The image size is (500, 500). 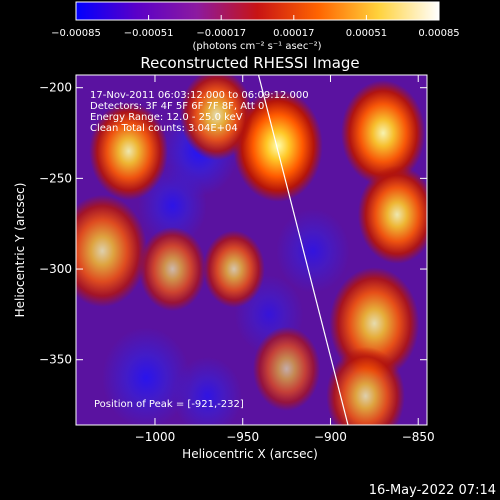 What do you see at coordinates (432, 490) in the screenshot?
I see `footer-timestamp: 16-May-2022 07:14` at bounding box center [432, 490].